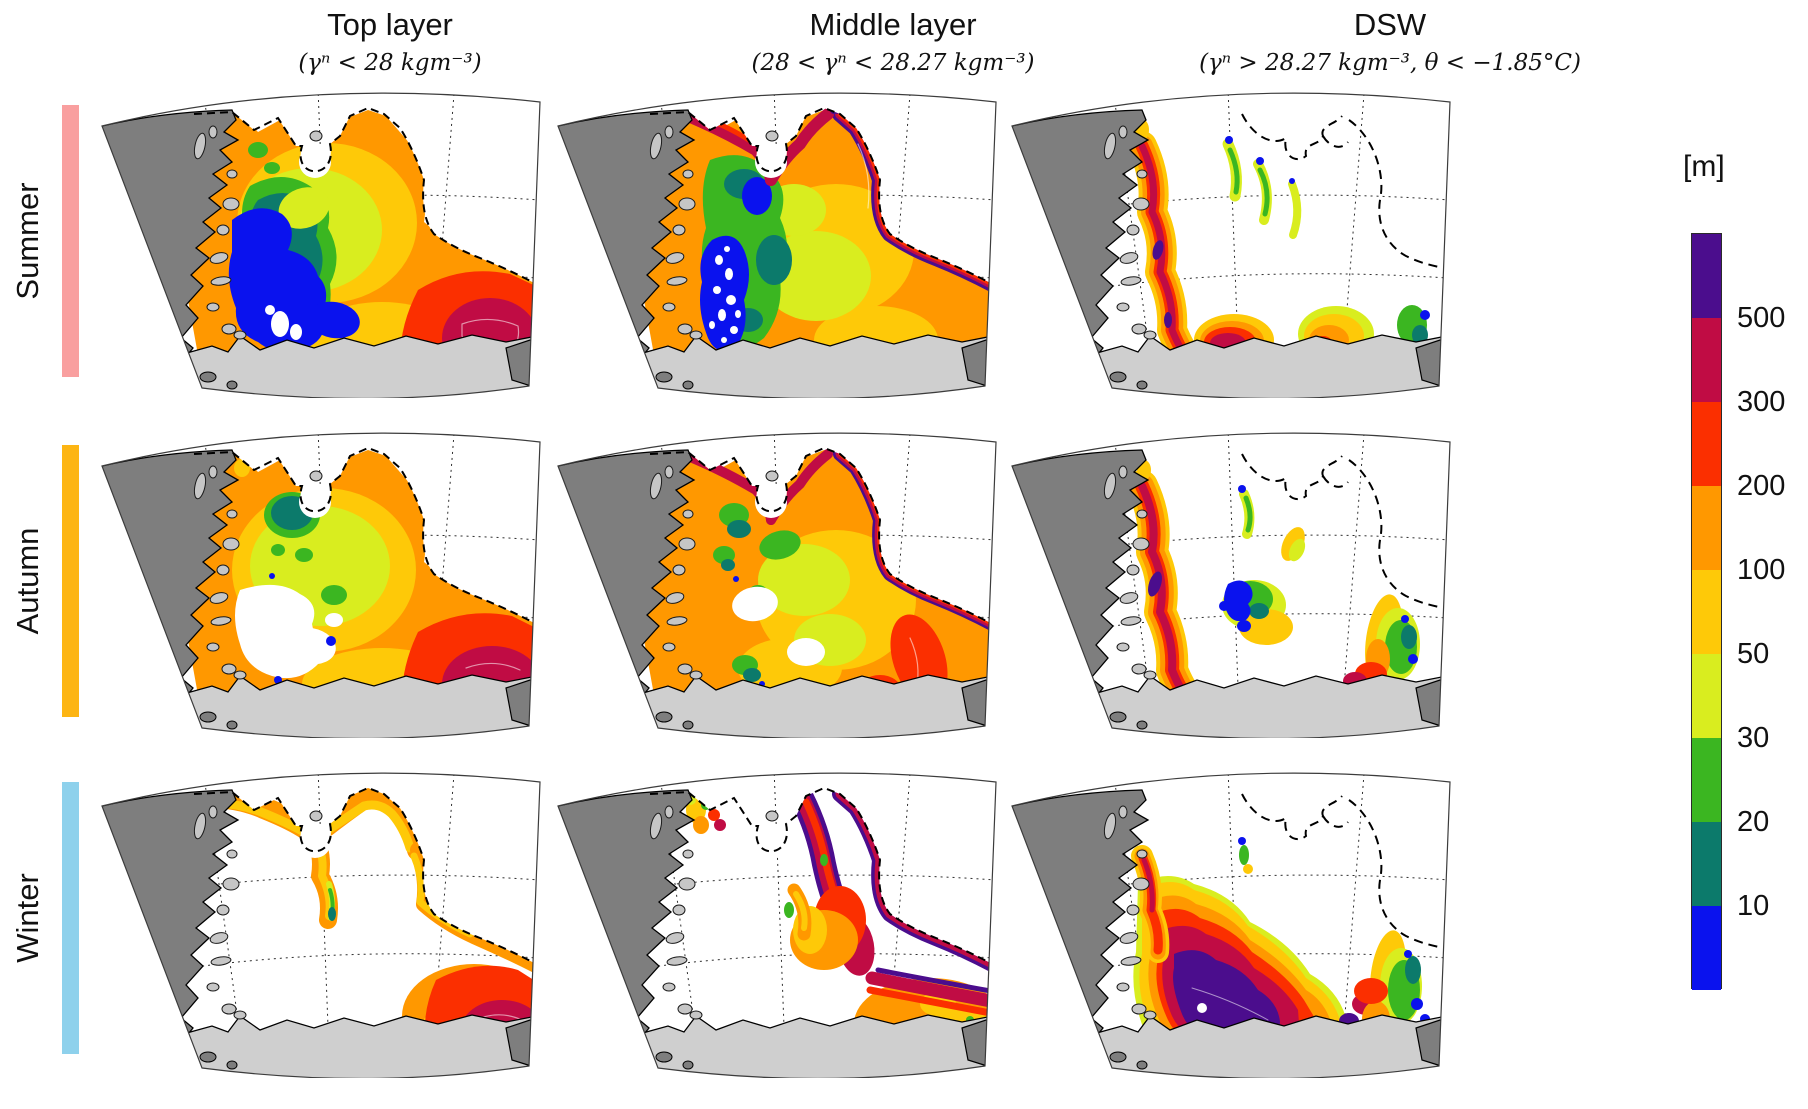 This screenshot has height=1109, width=1808. I want to click on map-panel-autumn-top, so click(312, 584).